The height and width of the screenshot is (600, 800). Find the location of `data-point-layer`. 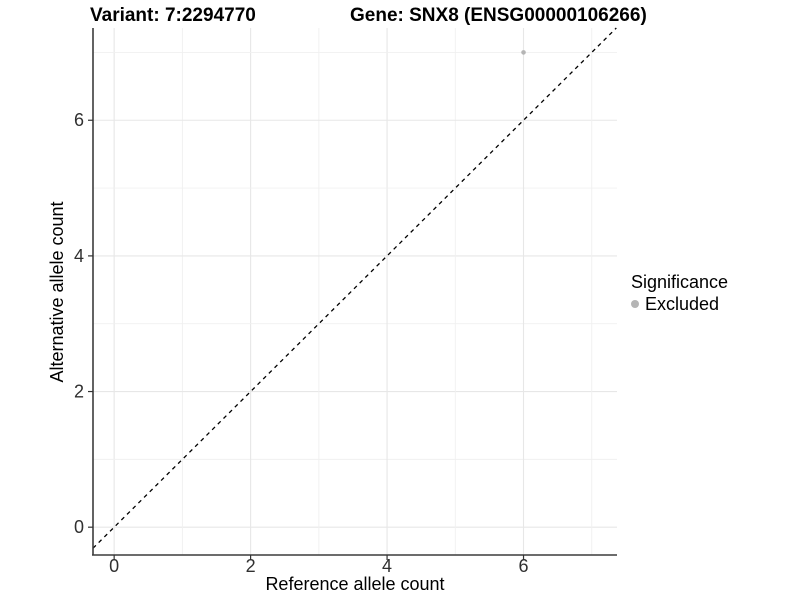

data-point-layer is located at coordinates (523, 52).